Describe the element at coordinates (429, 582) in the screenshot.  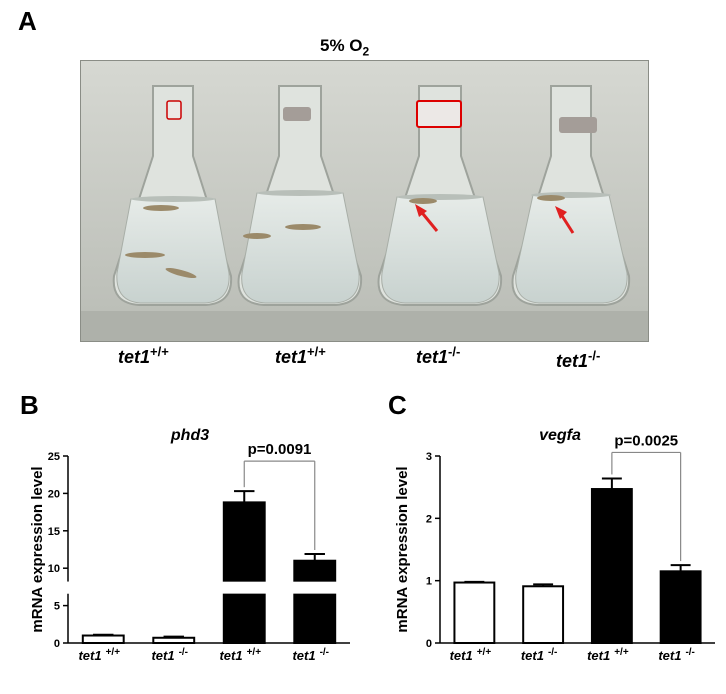
I see `y-tick-label: 1` at that location.